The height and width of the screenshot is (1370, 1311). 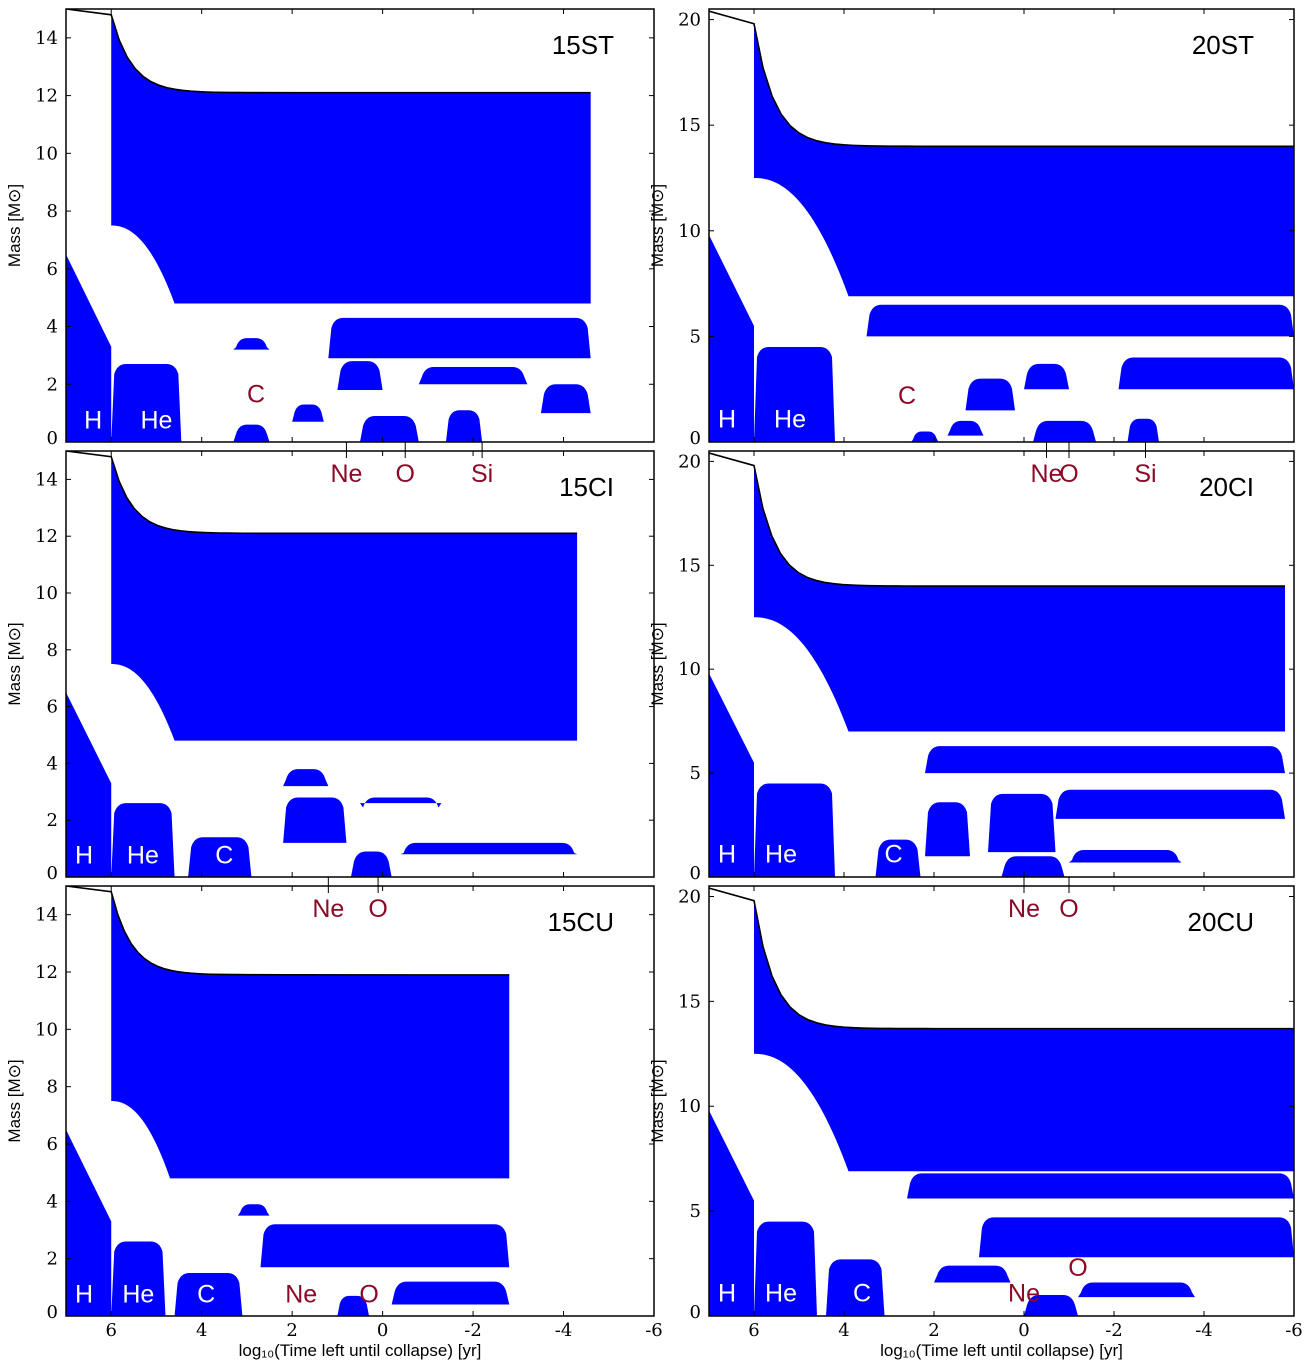 What do you see at coordinates (1226, 487) in the screenshot?
I see `panel-title: 20CI` at bounding box center [1226, 487].